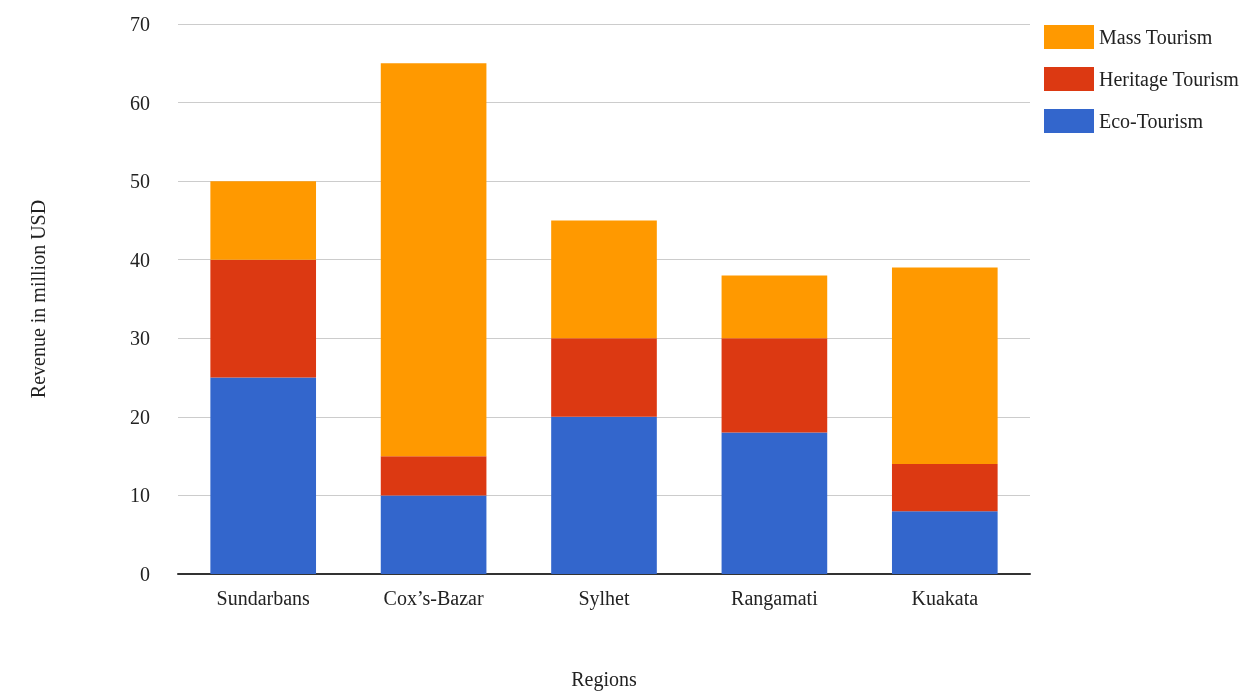 The height and width of the screenshot is (694, 1259). What do you see at coordinates (145, 574) in the screenshot?
I see `y-tick-label: 0` at bounding box center [145, 574].